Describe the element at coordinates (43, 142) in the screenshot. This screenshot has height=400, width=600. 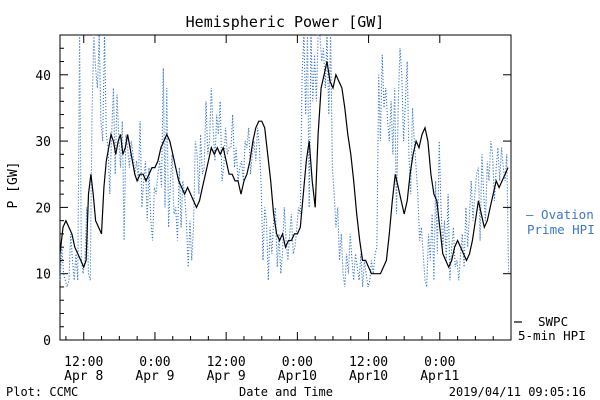
I see `y-tick-label: 30` at that location.